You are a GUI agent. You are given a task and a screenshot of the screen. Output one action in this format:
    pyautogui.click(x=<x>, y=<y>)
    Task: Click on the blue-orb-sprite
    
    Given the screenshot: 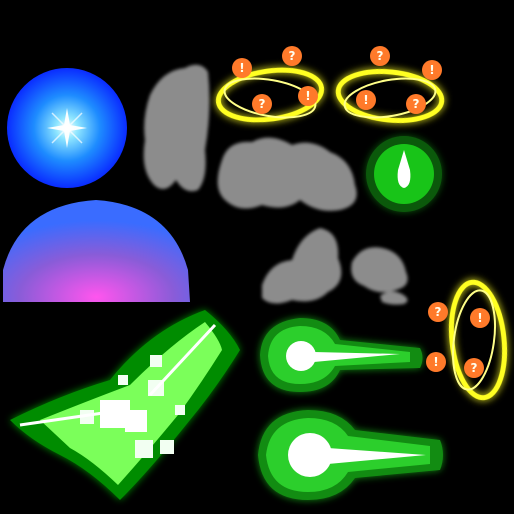 What is the action you would take?
    pyautogui.click(x=67, y=128)
    